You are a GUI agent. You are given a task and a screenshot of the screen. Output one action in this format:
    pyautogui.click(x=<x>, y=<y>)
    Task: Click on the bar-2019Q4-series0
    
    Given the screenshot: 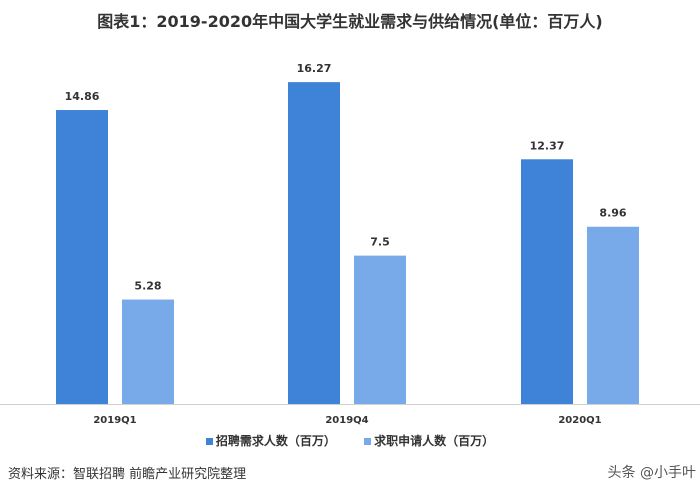 What is the action you would take?
    pyautogui.click(x=314, y=243)
    